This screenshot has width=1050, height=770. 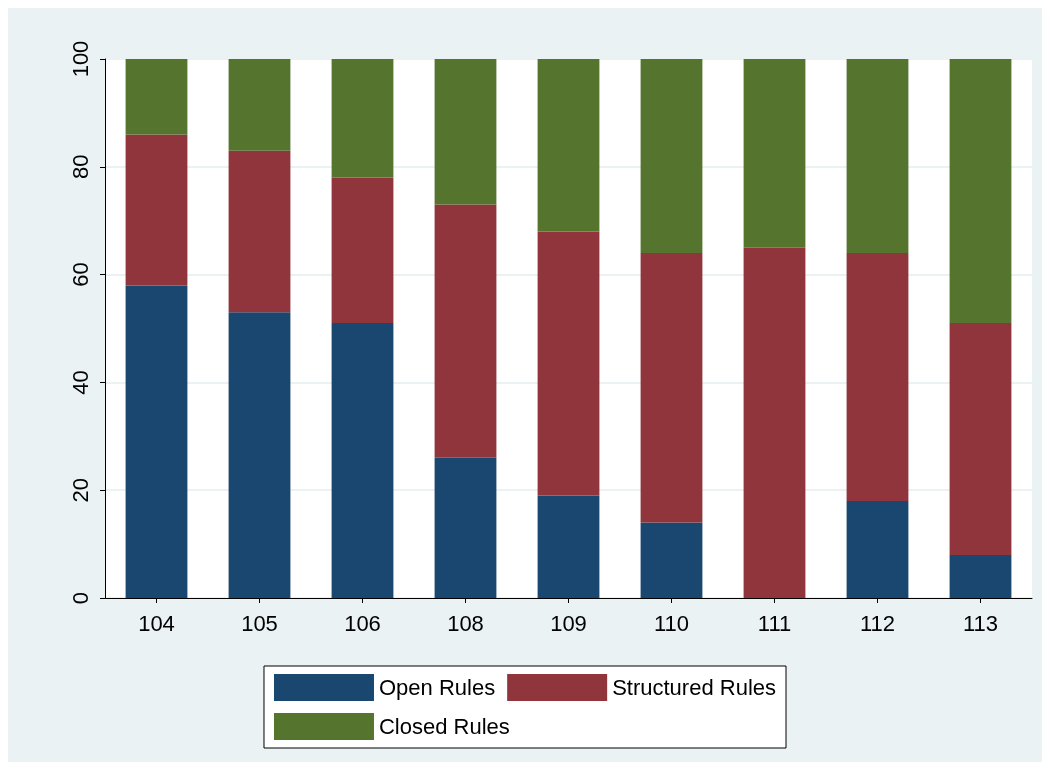 What do you see at coordinates (80, 59) in the screenshot?
I see `y-tick-label: 100` at bounding box center [80, 59].